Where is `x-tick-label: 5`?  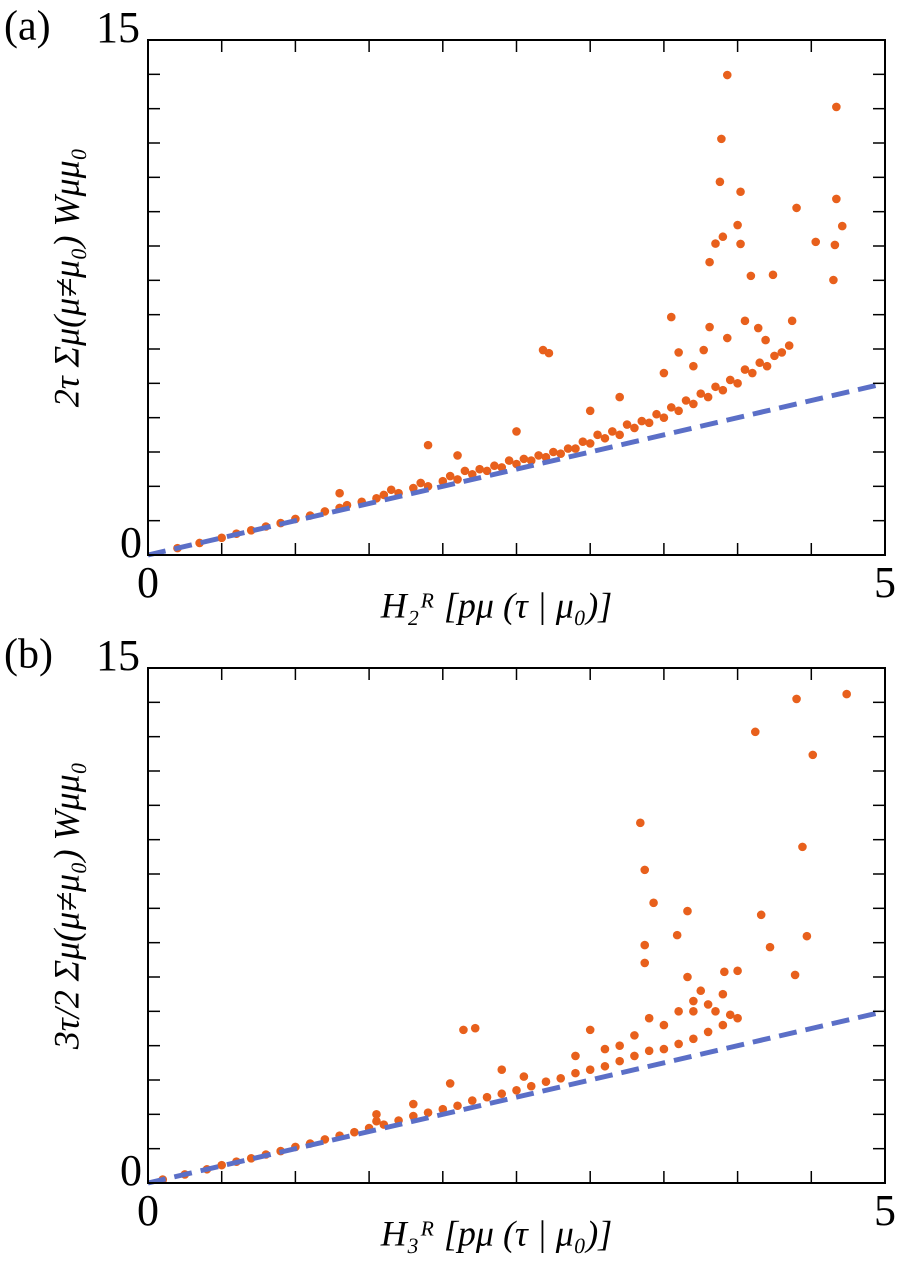
x-tick-label: 5 is located at coordinates (885, 582).